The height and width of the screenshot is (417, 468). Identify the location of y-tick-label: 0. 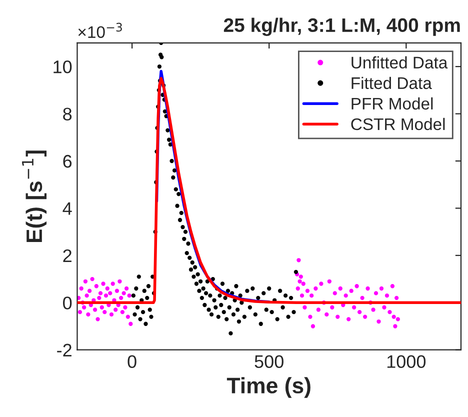
(67, 303).